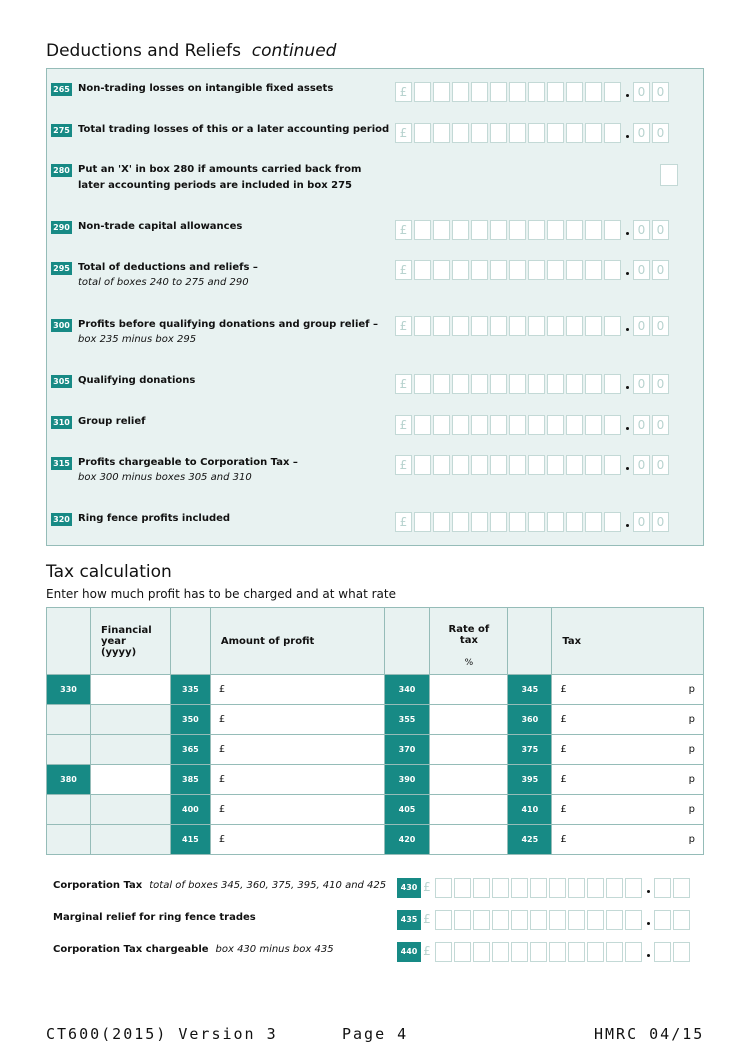  I want to click on money-input-315: £0 0, so click(533, 465).